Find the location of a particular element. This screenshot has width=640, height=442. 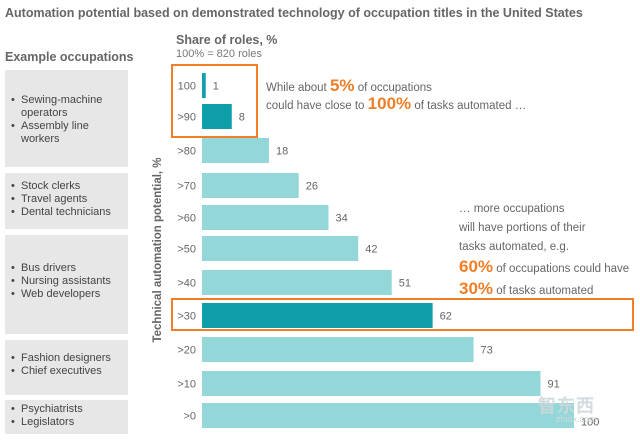

bar-gt80 is located at coordinates (235, 150).